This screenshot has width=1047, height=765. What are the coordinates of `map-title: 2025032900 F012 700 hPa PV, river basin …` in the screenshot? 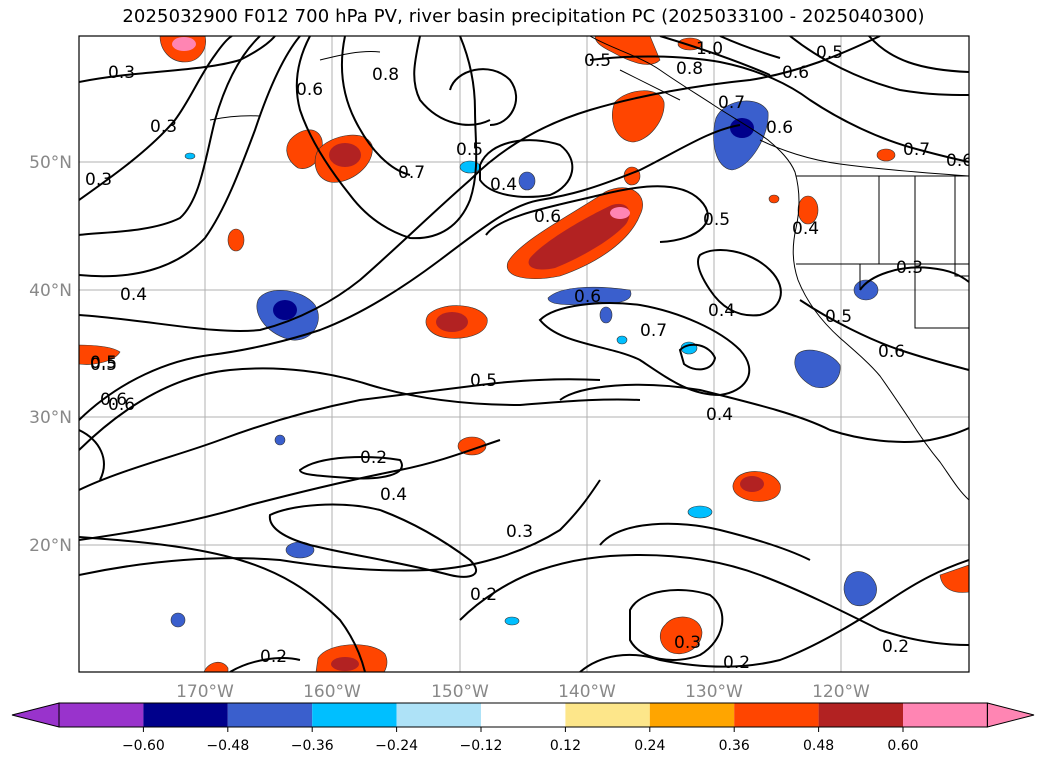 It's located at (523, 16).